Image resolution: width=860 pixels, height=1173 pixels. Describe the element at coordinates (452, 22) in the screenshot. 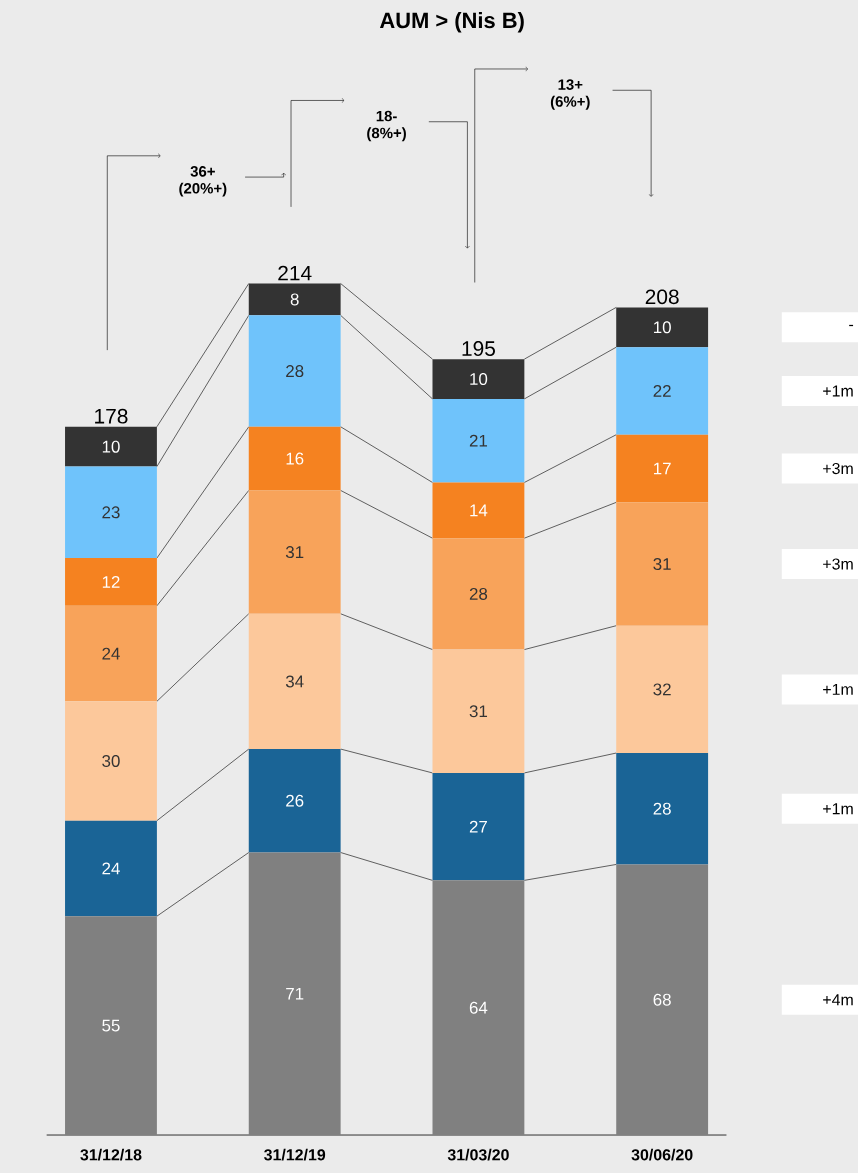

I see `chart-title: AUM > (Nis B)` at that location.